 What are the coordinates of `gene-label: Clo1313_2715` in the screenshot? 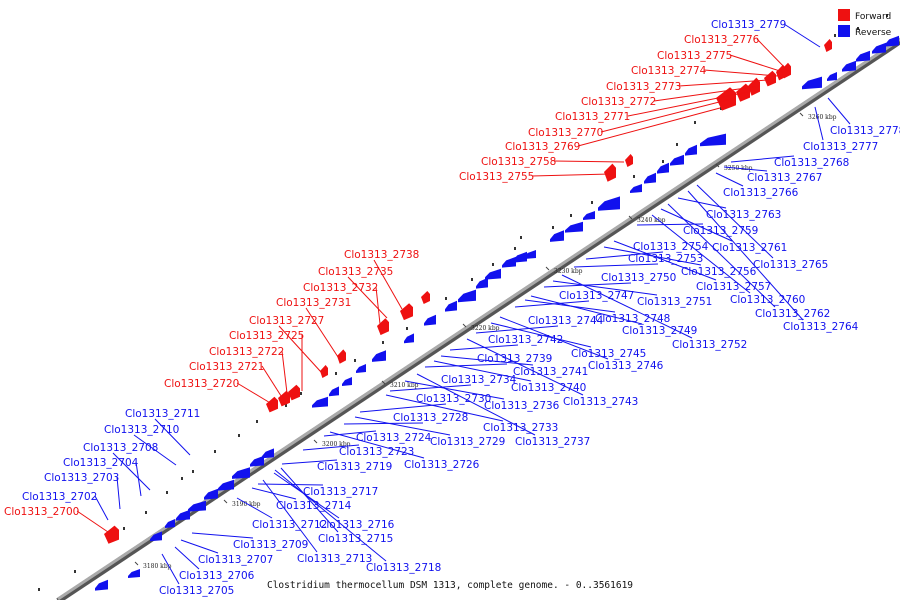 It's located at (355, 539).